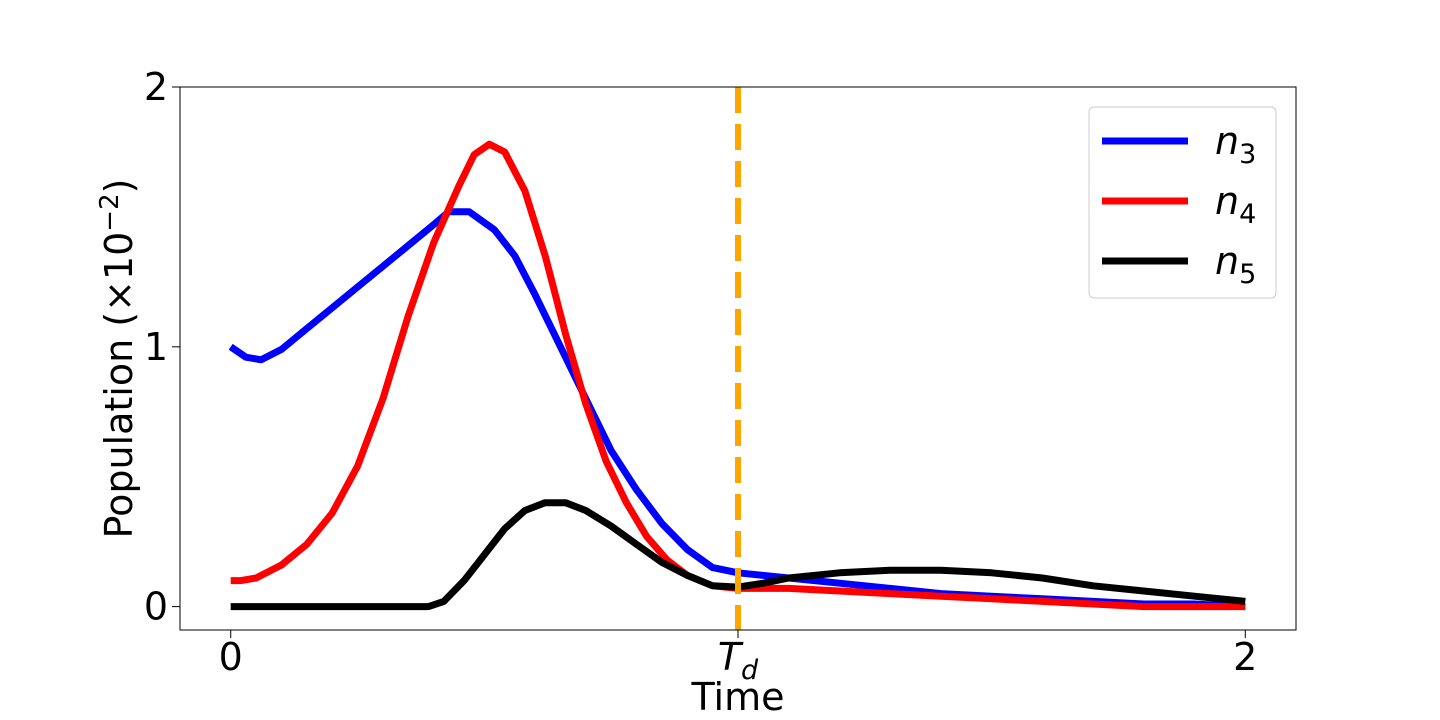  Describe the element at coordinates (1247, 274) in the screenshot. I see `legend-label-subscript: 5` at that location.